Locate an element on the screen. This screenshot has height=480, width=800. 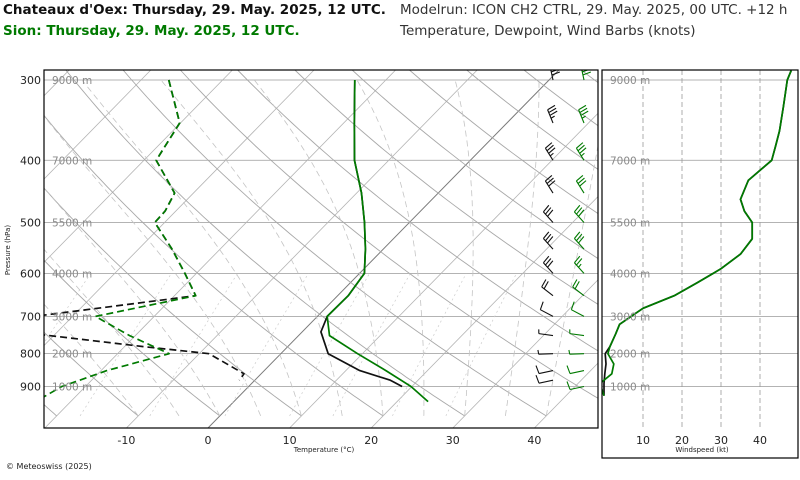
windspeed-tick-label: 20 is located at coordinates (682, 440).